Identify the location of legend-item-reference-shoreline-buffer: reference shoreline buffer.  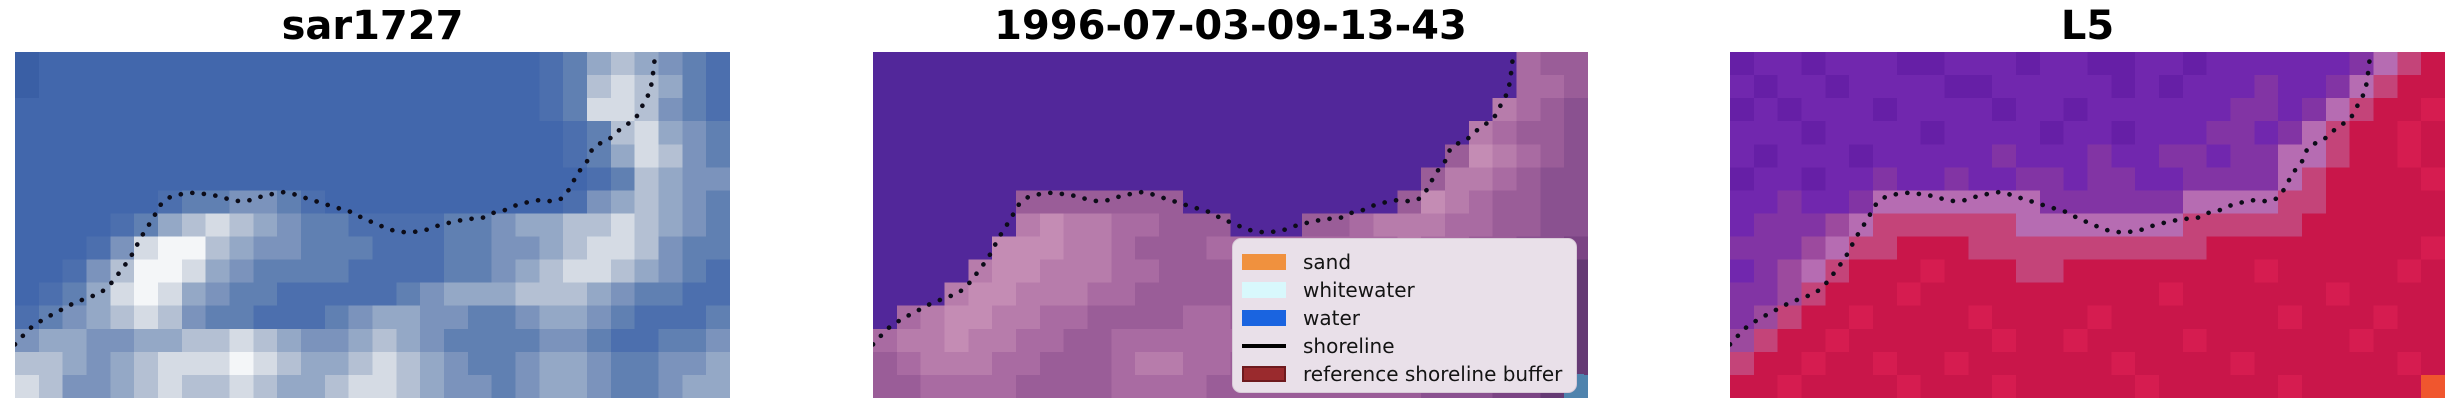
(1404, 374).